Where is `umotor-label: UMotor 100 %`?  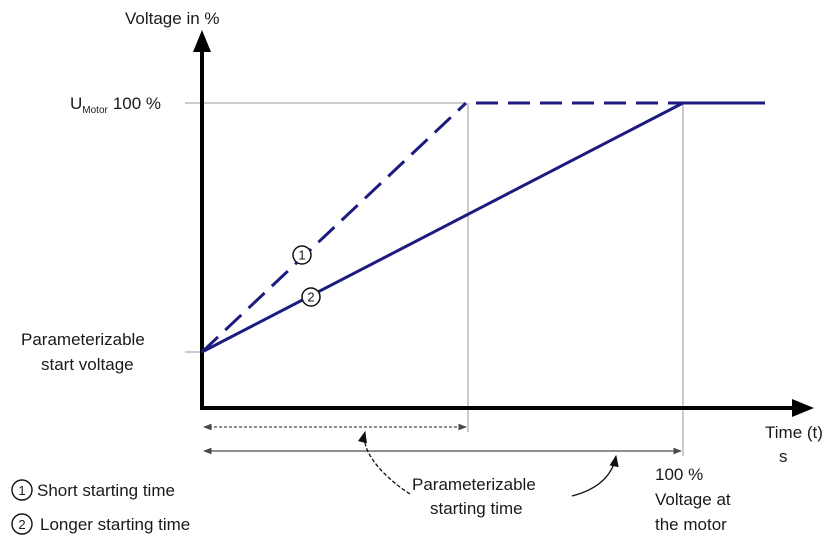
umotor-label: UMotor 100 % is located at coordinates (115, 105).